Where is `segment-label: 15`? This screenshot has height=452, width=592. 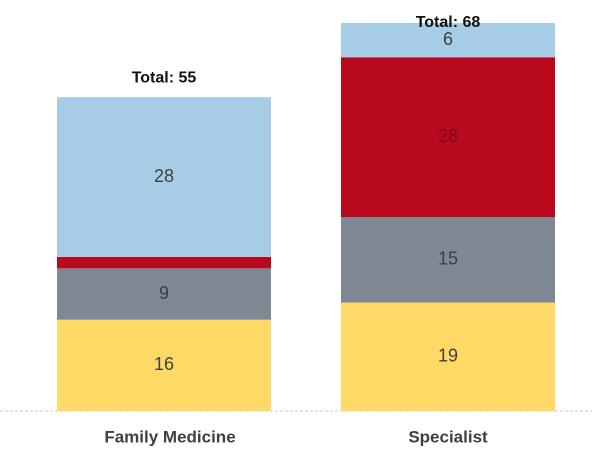
segment-label: 15 is located at coordinates (448, 259).